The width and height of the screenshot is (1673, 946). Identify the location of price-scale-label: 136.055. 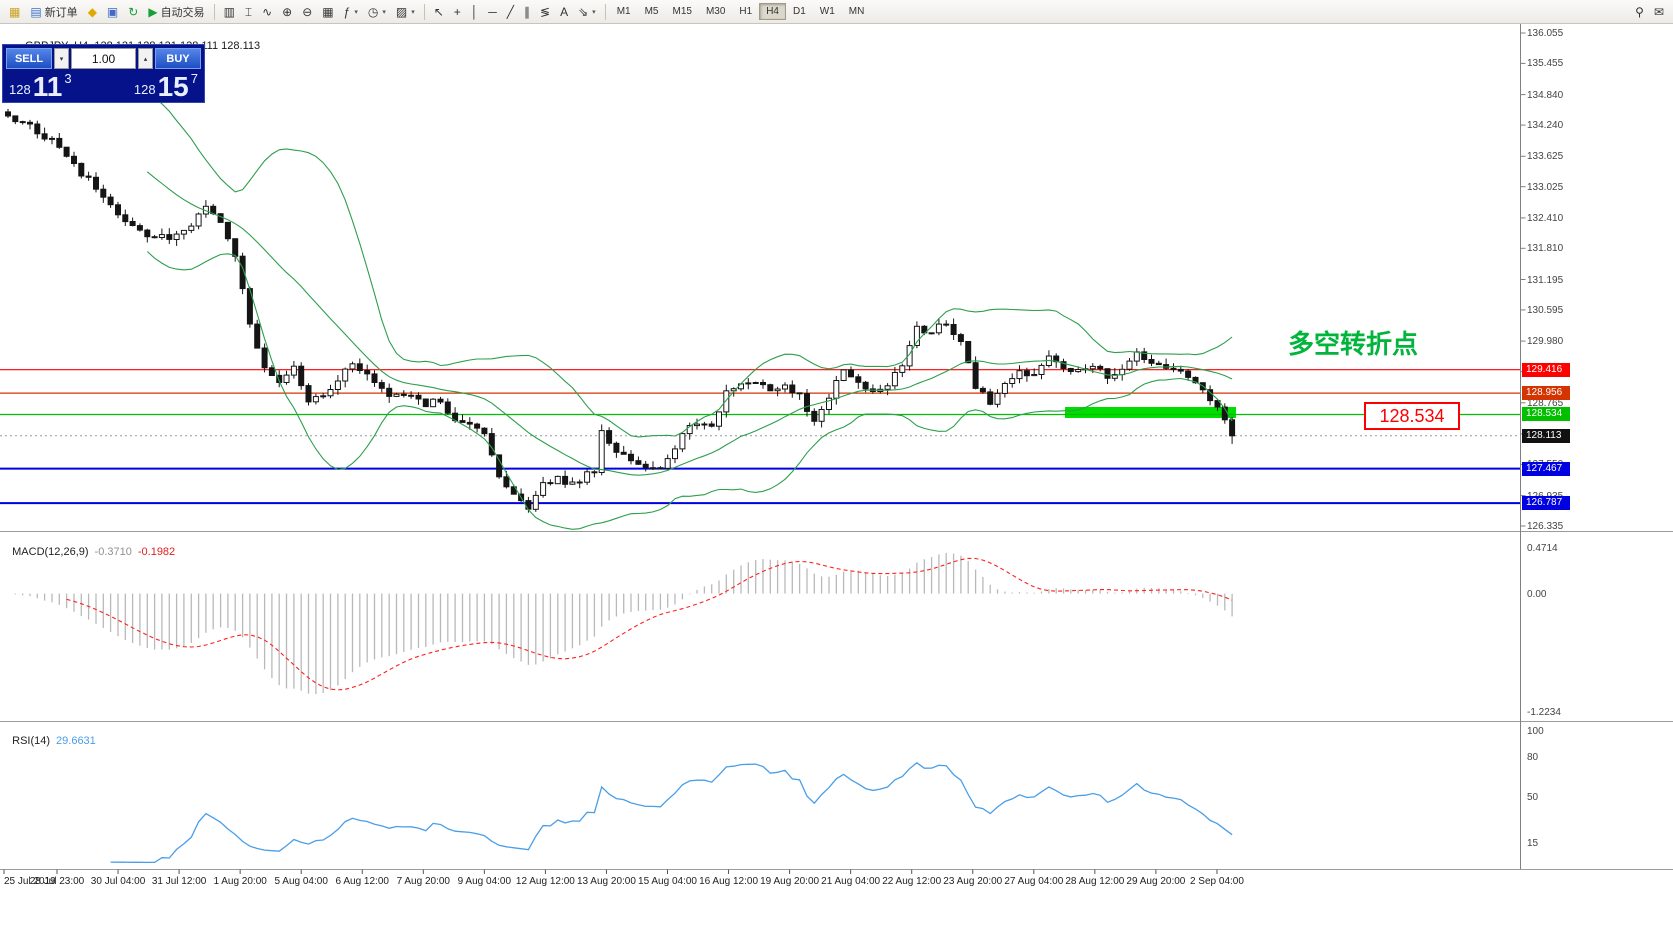
(1545, 33).